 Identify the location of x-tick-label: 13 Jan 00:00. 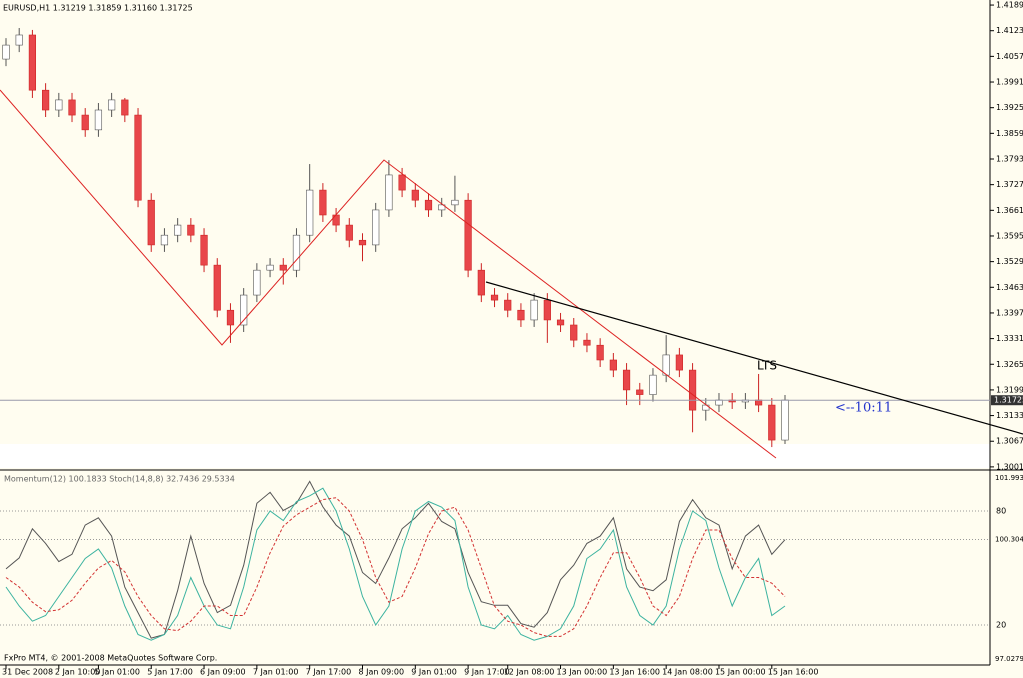
(582, 672).